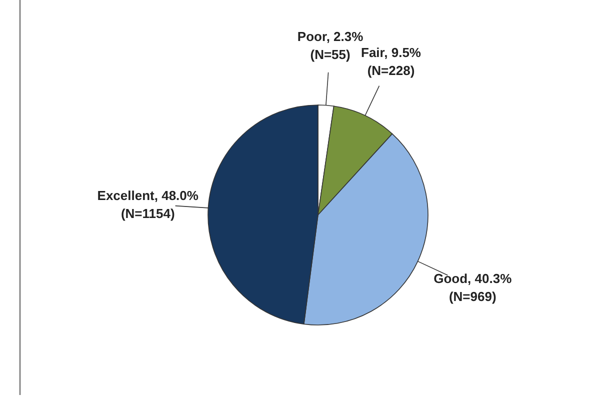  Describe the element at coordinates (148, 205) in the screenshot. I see `slice-label: Excellent, 48.0% (N=1154)` at that location.